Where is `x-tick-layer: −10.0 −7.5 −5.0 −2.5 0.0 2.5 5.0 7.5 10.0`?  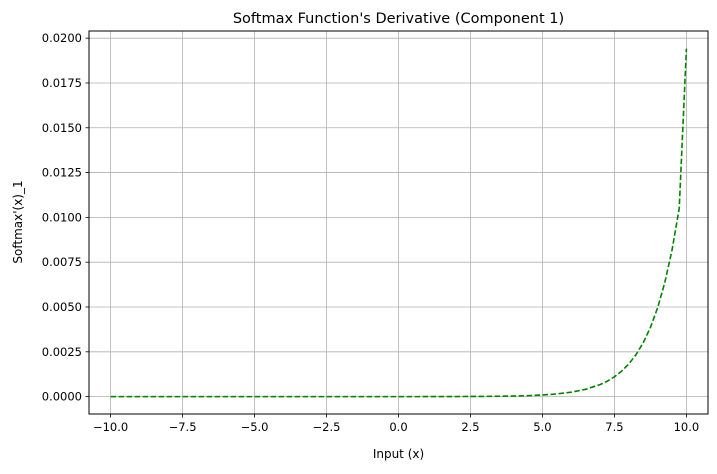
x-tick-layer: −10.0 −7.5 −5.0 −2.5 0.0 2.5 5.0 7.5 10.0 is located at coordinates (396, 424).